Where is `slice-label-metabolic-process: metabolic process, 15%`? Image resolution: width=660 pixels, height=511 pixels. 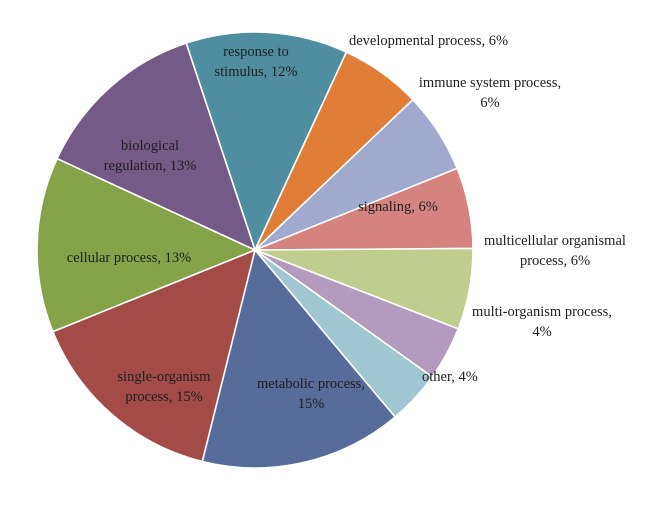 slice-label-metabolic-process: metabolic process, 15% is located at coordinates (311, 394).